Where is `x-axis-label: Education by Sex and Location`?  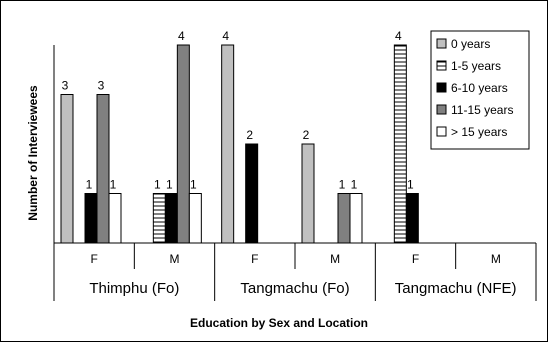 x-axis-label: Education by Sex and Location is located at coordinates (279, 323).